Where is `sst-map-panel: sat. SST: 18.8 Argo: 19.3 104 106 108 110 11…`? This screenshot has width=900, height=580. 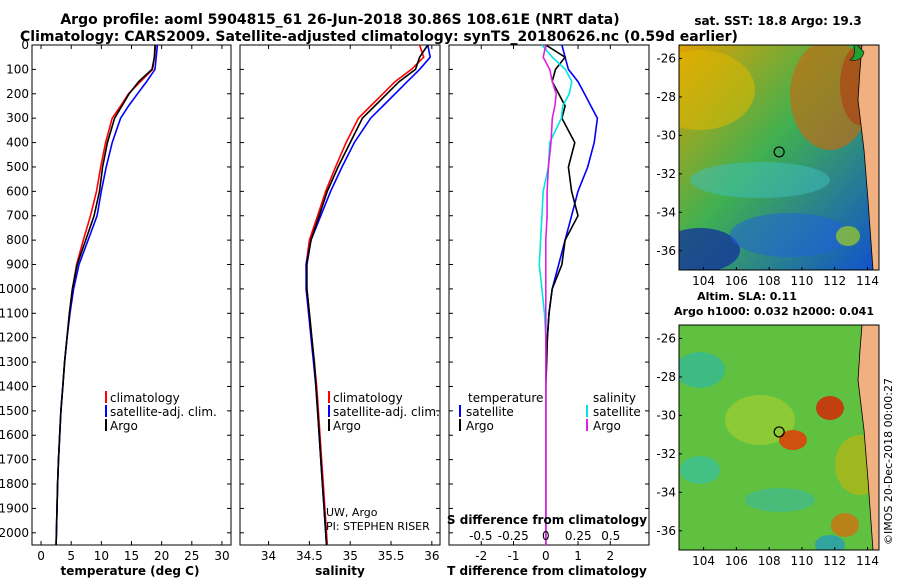 sst-map-panel: sat. SST: 18.8 Argo: 19.3 104 106 108 110 11… is located at coordinates (768, 151).